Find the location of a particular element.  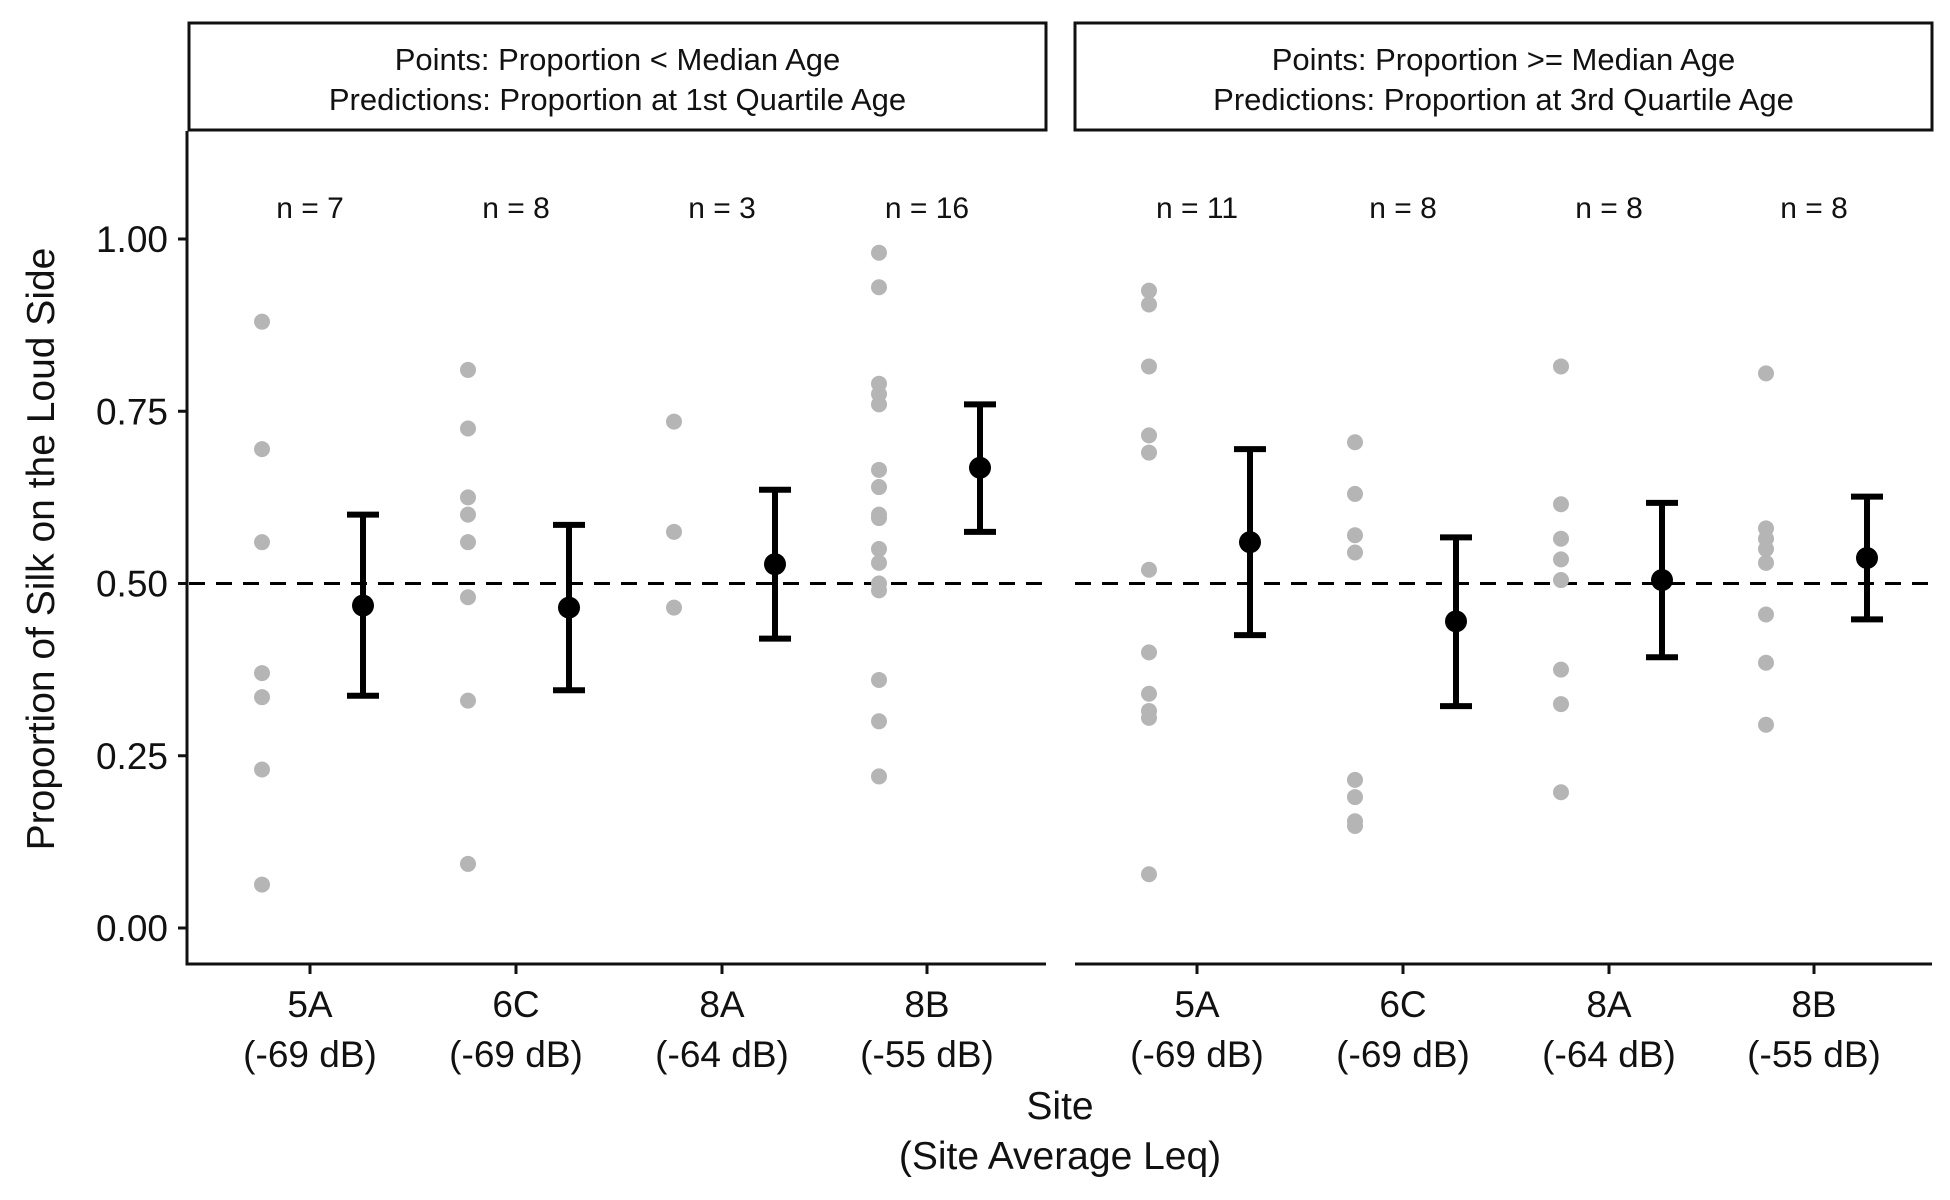

y-tick-label-2: 0.50 is located at coordinates (132, 584).